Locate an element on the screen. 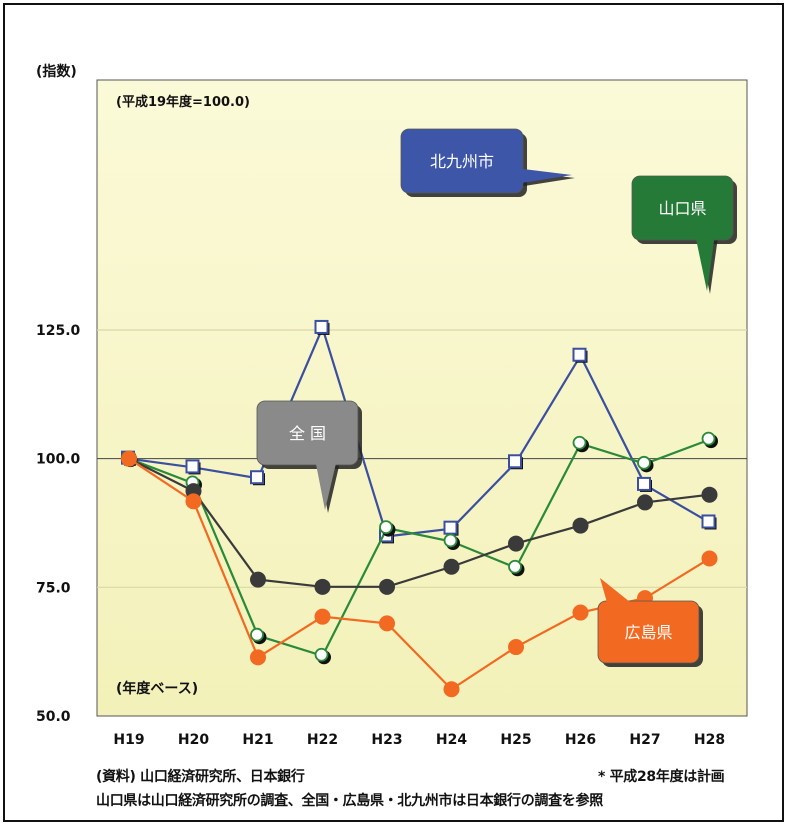 The width and height of the screenshot is (789, 827). y-tick-label: 125.0 is located at coordinates (58, 331).